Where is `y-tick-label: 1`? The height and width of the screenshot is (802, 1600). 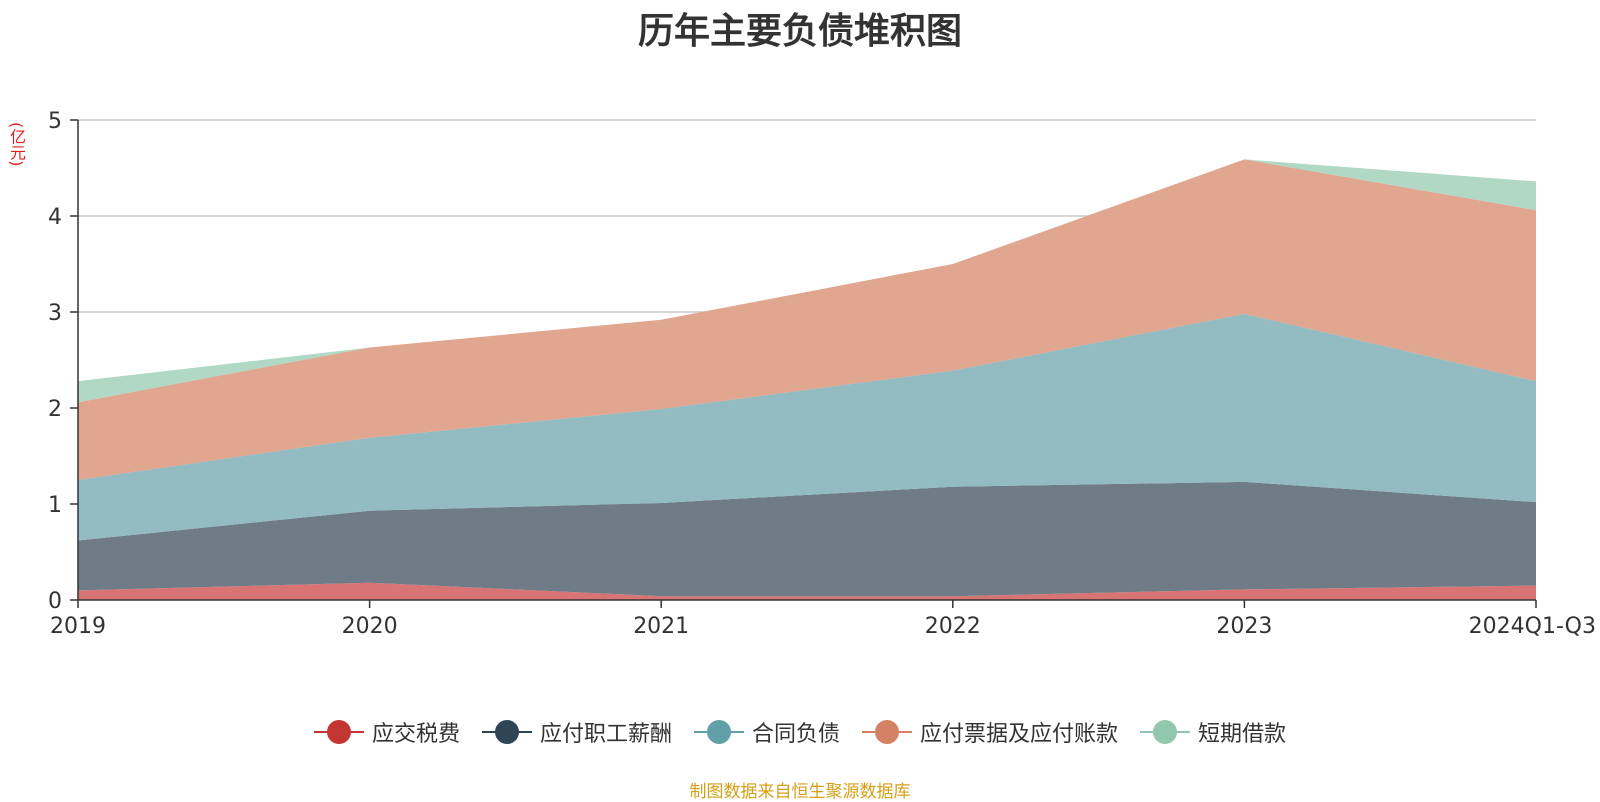 y-tick-label: 1 is located at coordinates (55, 505).